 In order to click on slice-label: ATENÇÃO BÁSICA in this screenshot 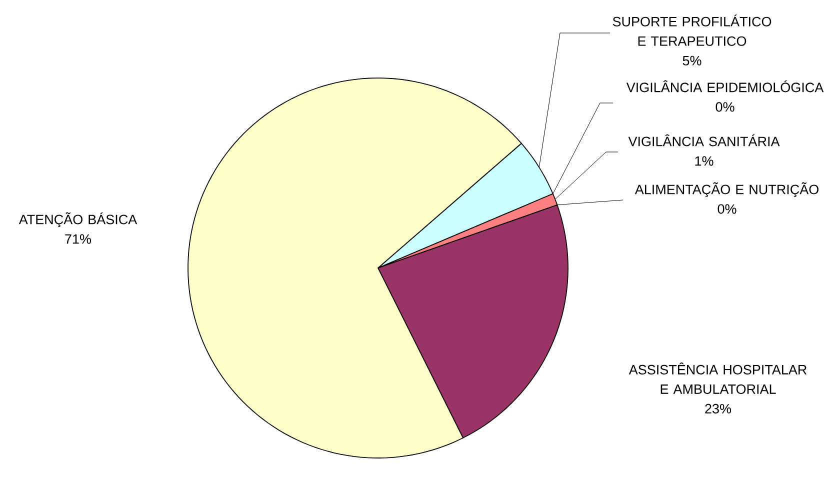, I will do `click(78, 219)`.